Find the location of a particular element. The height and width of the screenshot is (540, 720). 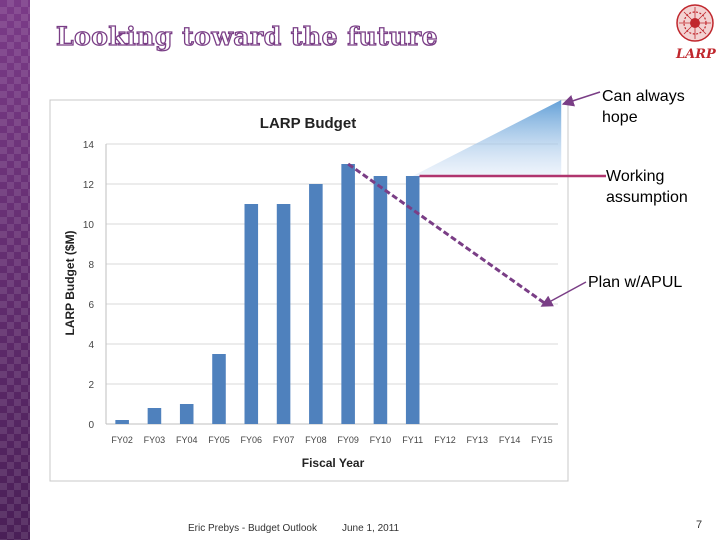

y-tick-label: 8 is located at coordinates (91, 265).